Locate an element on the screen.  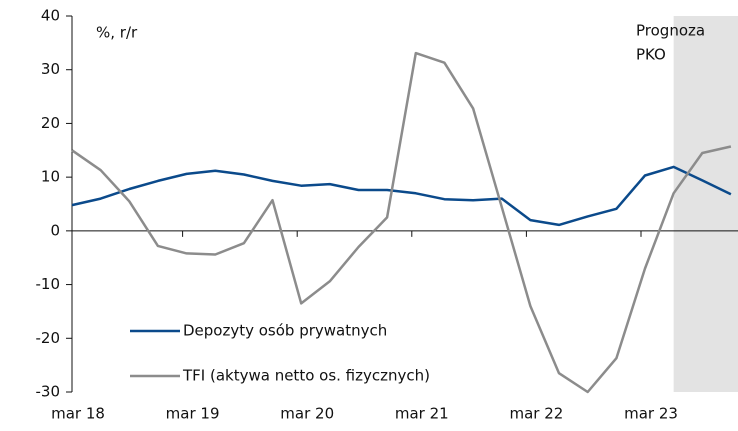
y-tick-label: 20 is located at coordinates (50, 123).